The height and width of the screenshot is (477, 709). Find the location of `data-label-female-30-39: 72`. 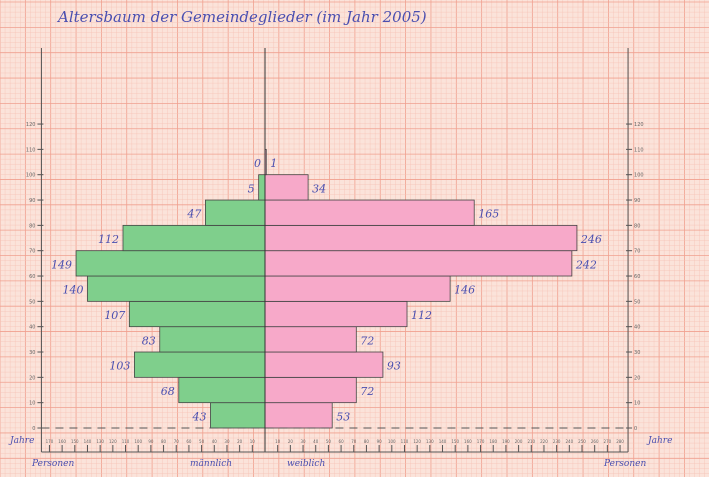

data-label-female-30-39: 72 is located at coordinates (367, 340).